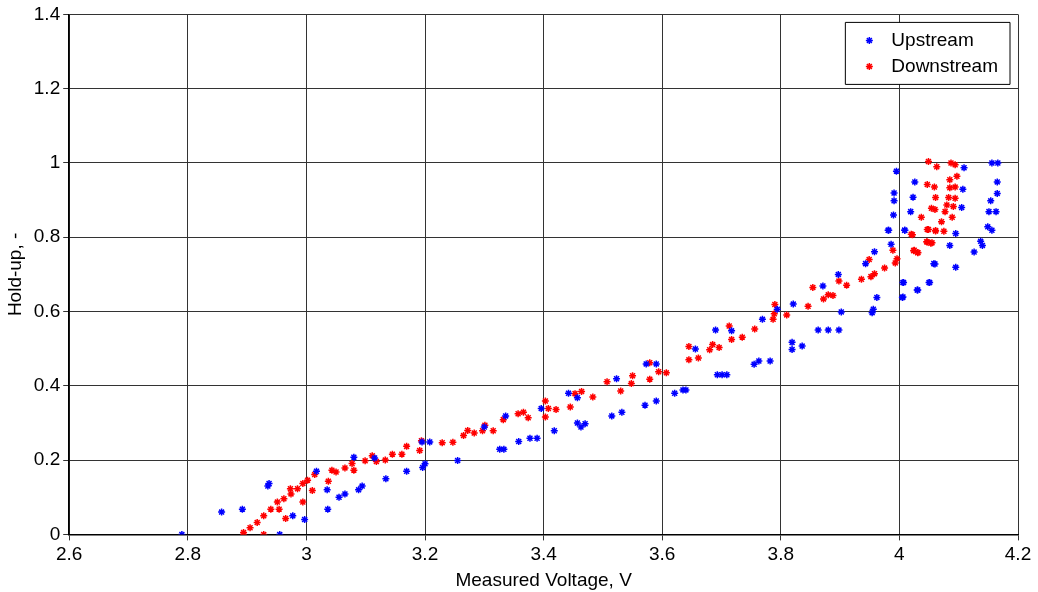 This screenshot has height=592, width=1038. What do you see at coordinates (55, 533) in the screenshot?
I see `y-tick-label: 0` at bounding box center [55, 533].